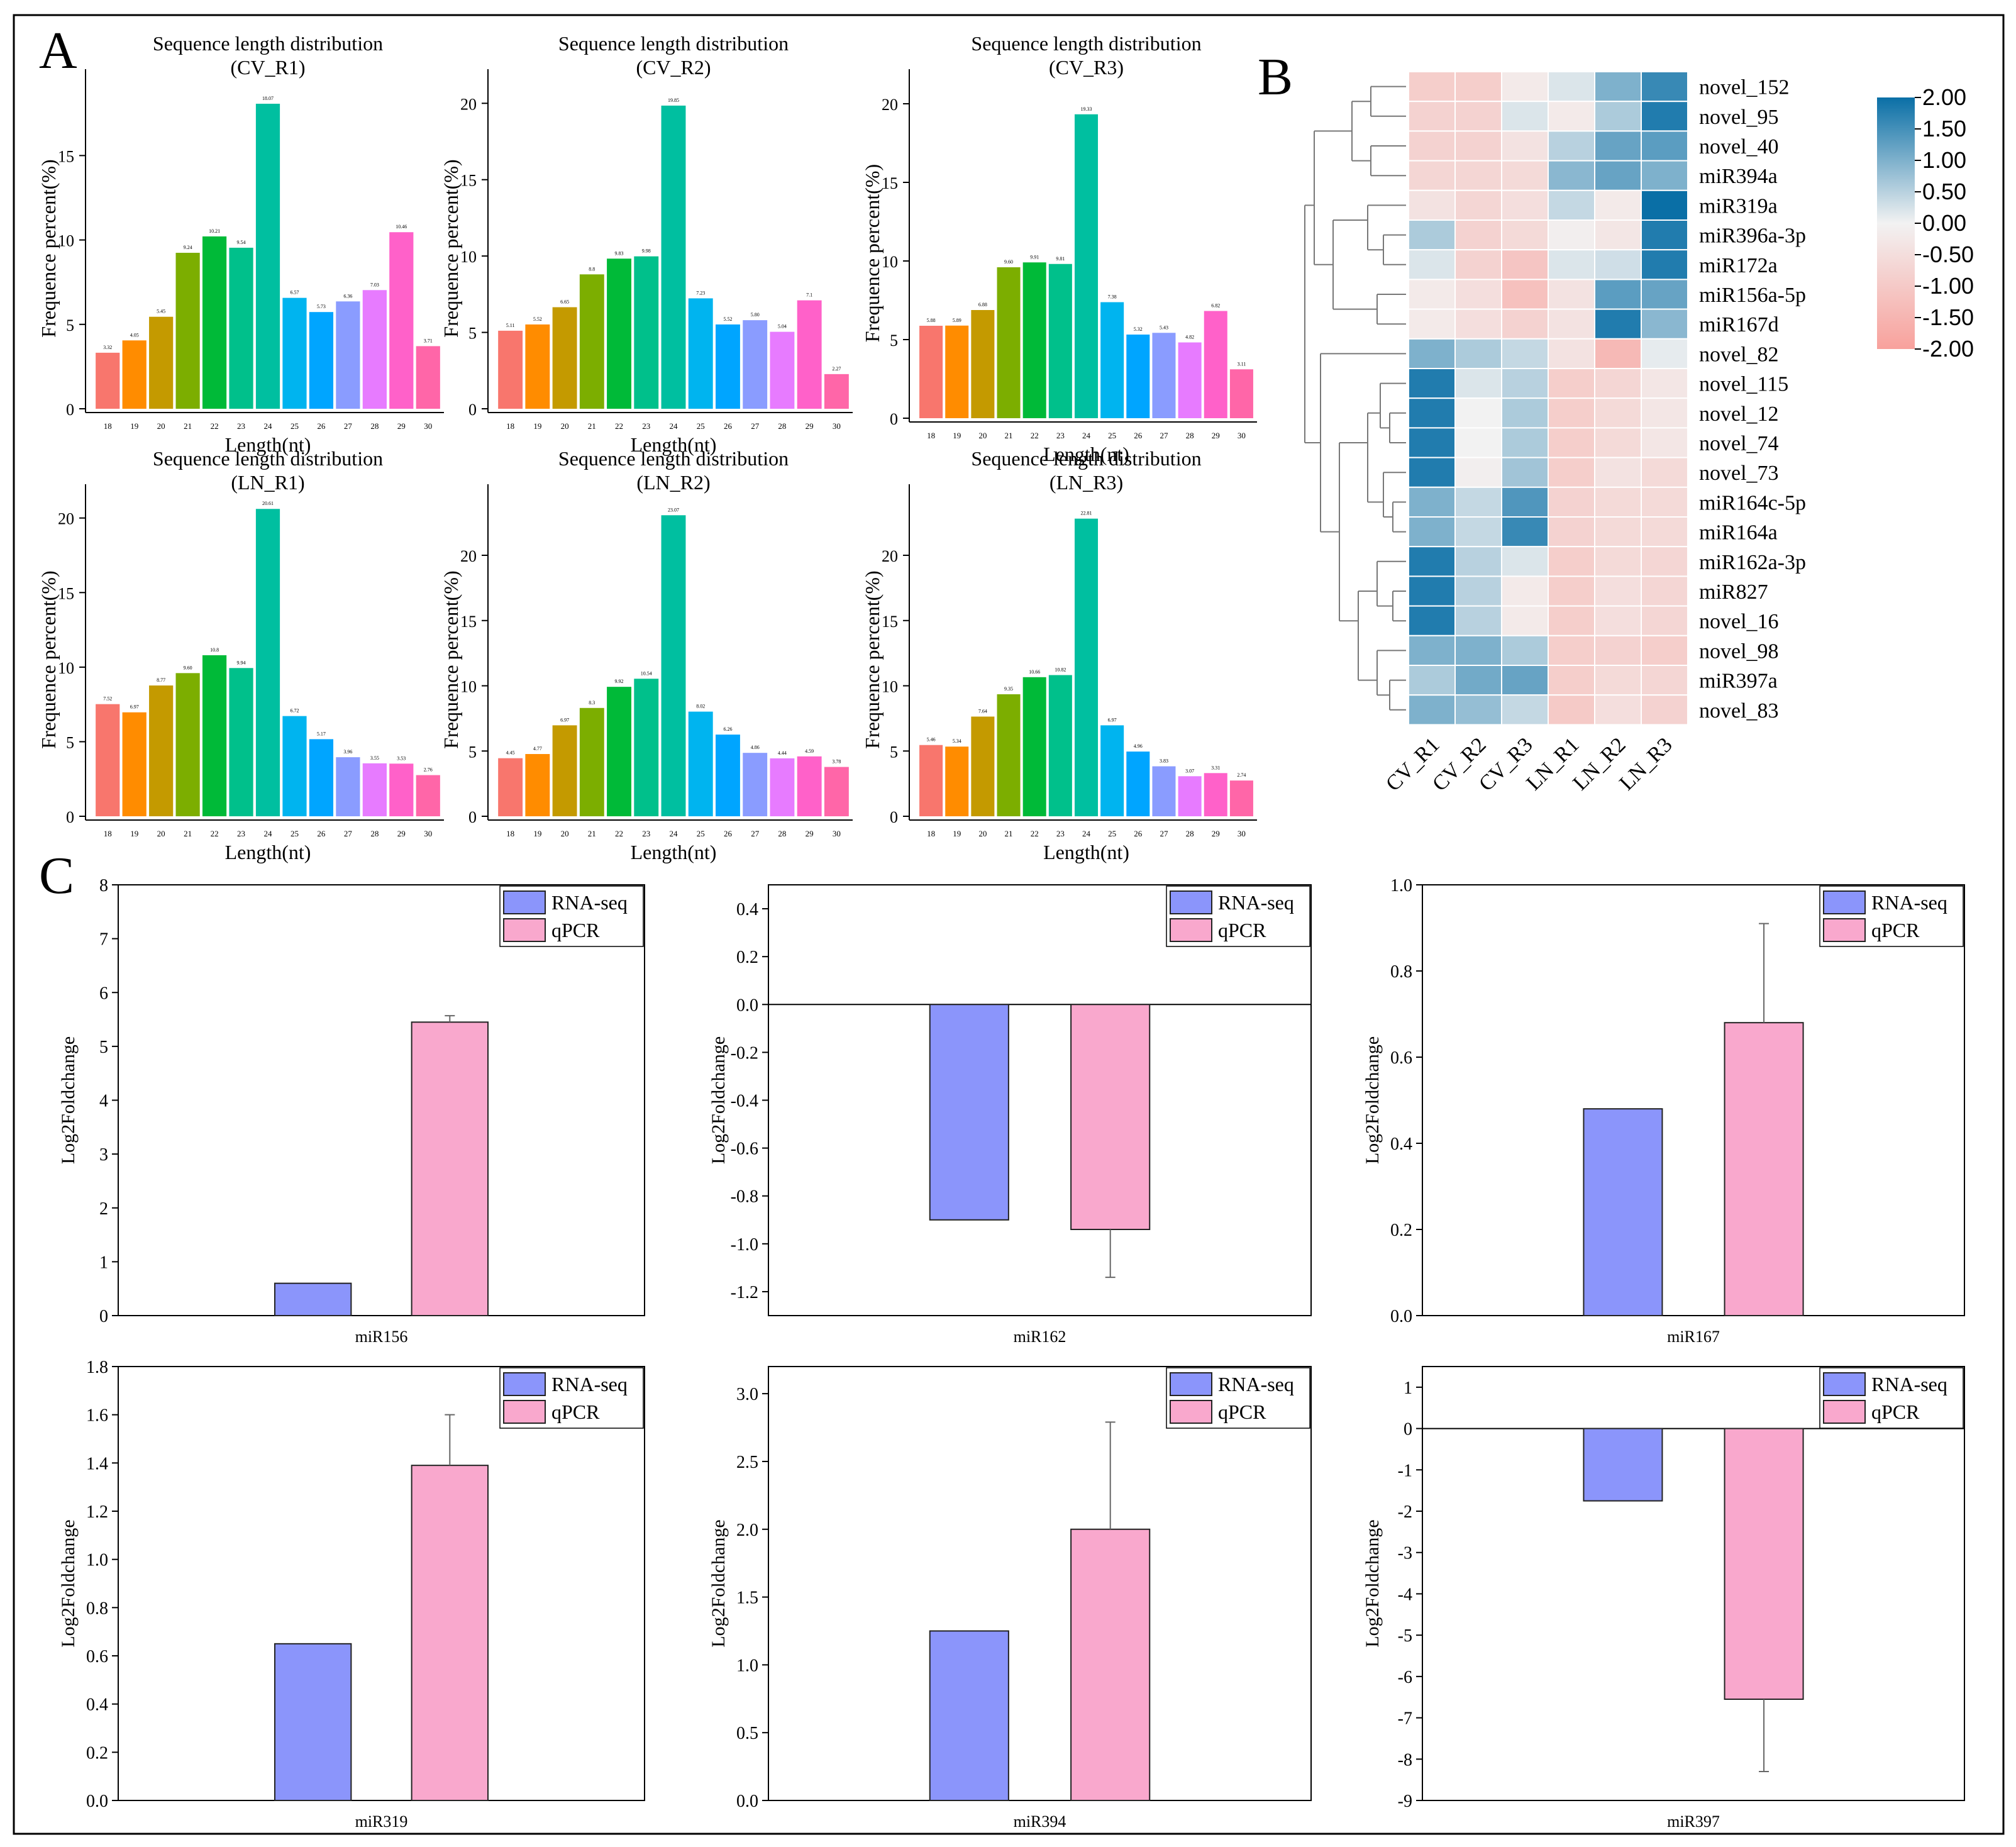 Image resolution: width=2016 pixels, height=1847 pixels. I want to click on x-tick-label: 29, so click(810, 426).